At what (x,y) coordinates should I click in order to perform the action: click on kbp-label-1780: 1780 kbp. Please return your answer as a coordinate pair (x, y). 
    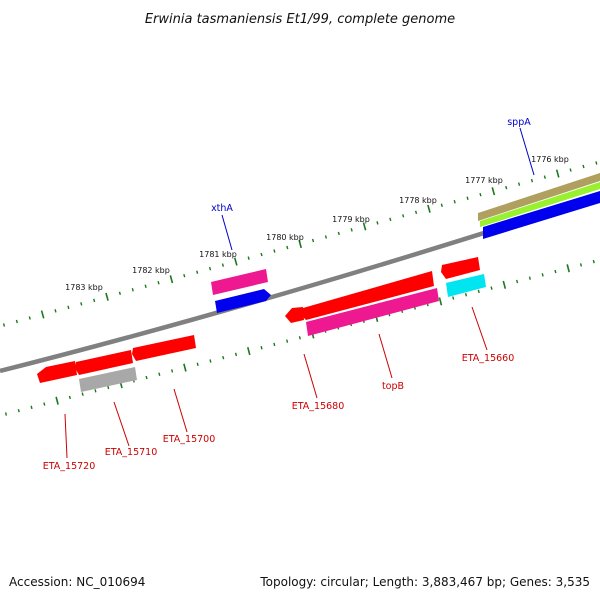
    Looking at the image, I should click on (285, 237).